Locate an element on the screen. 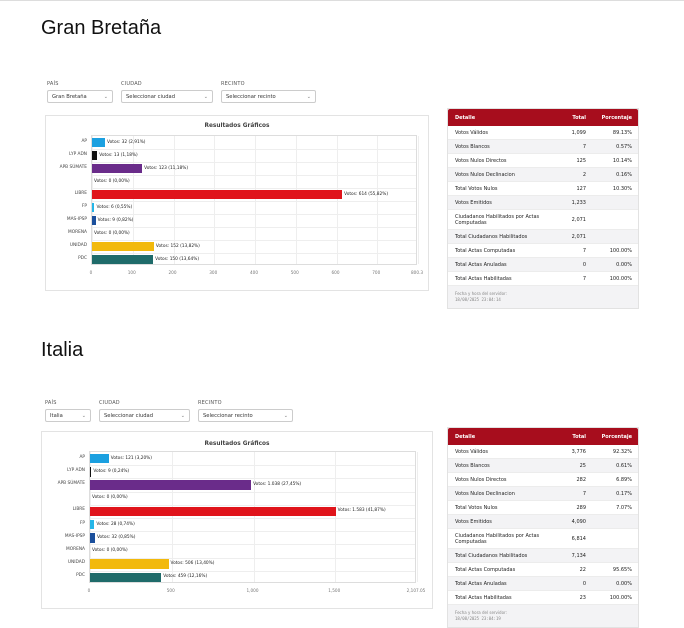  x-tick-label: 200 is located at coordinates (172, 272).